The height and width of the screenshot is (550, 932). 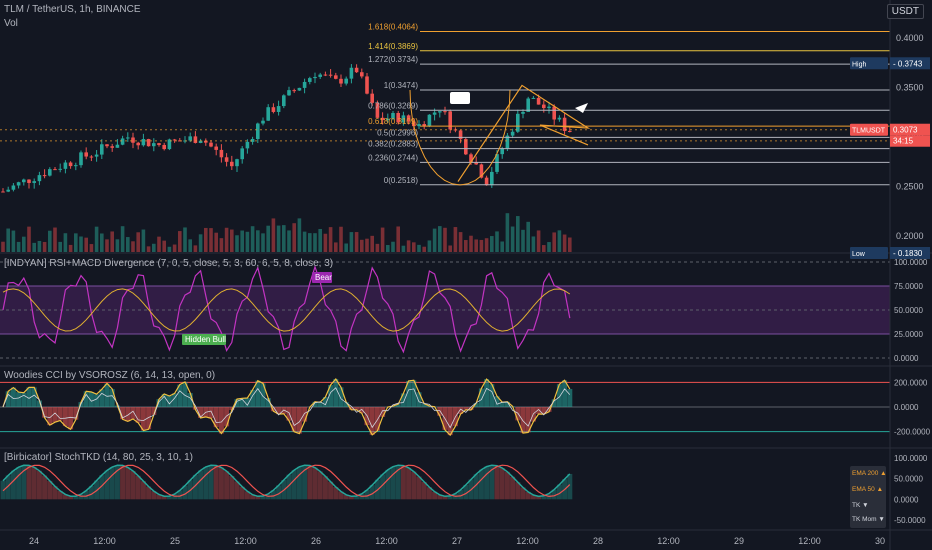 I want to click on fib-level-label: 0.236(0.2744), so click(x=393, y=157).